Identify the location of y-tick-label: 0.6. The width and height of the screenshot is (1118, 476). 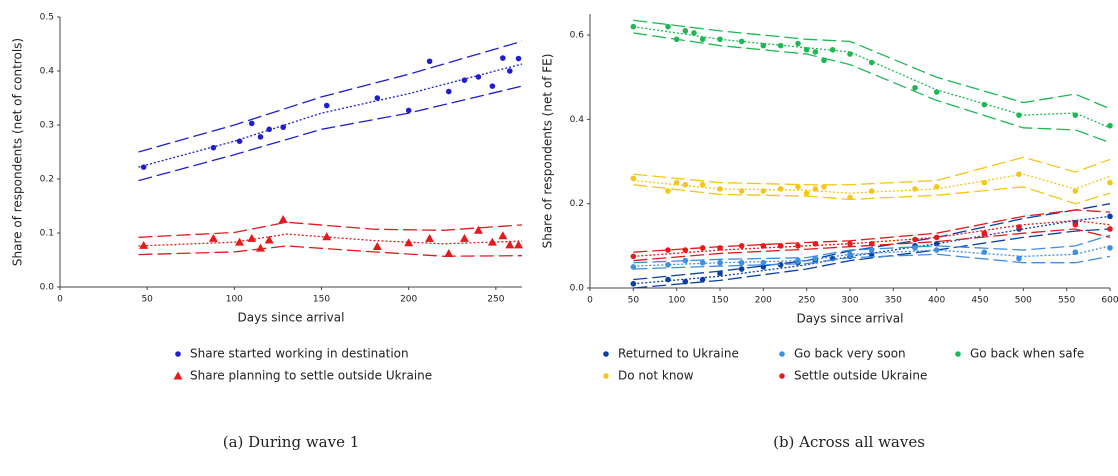
(577, 36).